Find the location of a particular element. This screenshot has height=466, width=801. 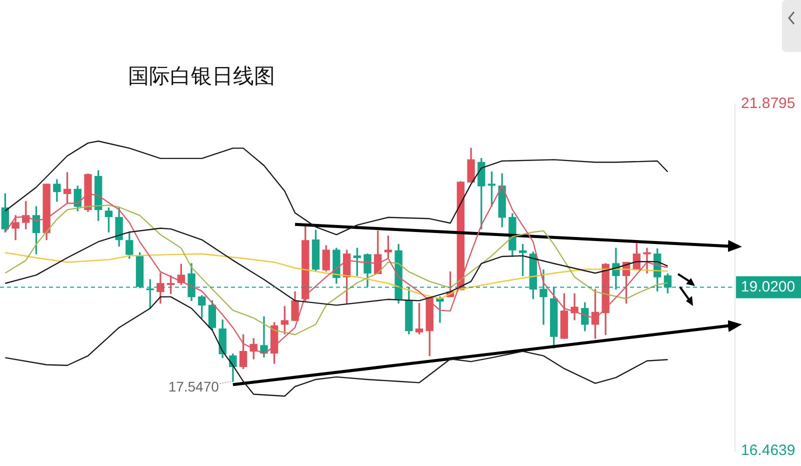

y-tick-label: 21.8795 is located at coordinates (768, 103).